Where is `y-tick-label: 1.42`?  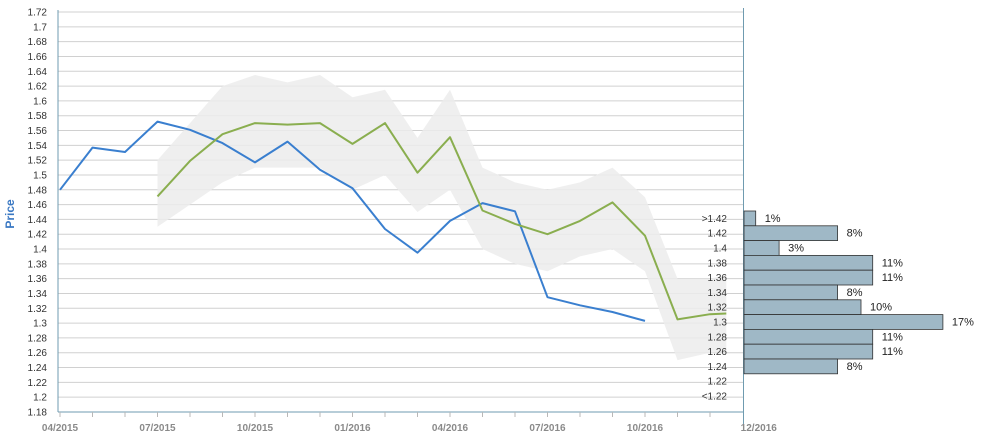 y-tick-label: 1.42 is located at coordinates (38, 235).